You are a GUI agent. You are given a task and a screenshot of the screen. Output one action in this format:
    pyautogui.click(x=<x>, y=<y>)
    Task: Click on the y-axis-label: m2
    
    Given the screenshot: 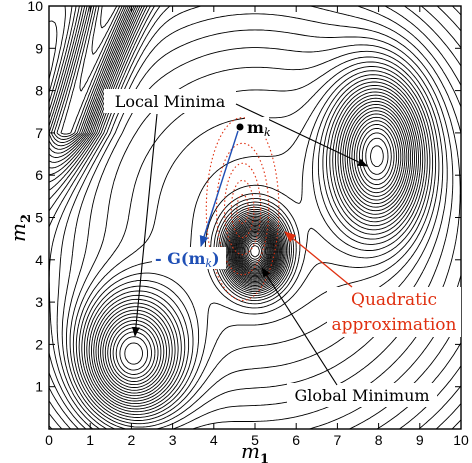 What is the action you would take?
    pyautogui.click(x=20, y=228)
    